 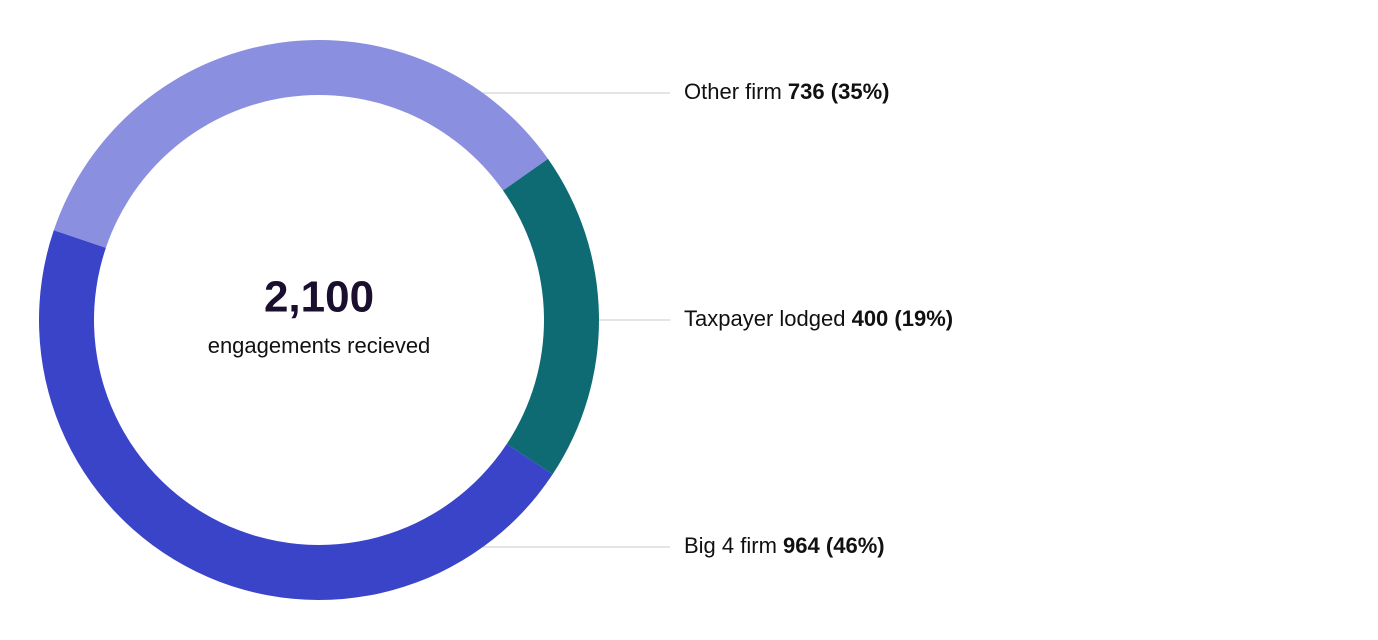 What do you see at coordinates (860, 91) in the screenshot?
I see `percent-label: (35%)` at bounding box center [860, 91].